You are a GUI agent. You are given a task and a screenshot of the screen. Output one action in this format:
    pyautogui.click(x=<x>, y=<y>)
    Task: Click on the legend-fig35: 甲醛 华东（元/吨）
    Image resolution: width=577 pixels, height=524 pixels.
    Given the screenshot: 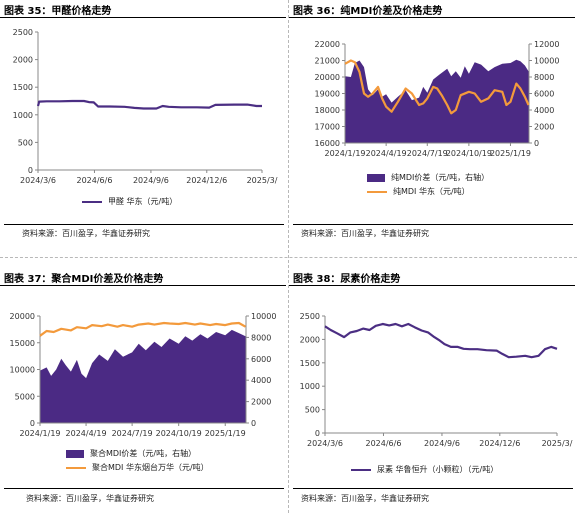 What is the action you would take?
    pyautogui.click(x=129, y=201)
    